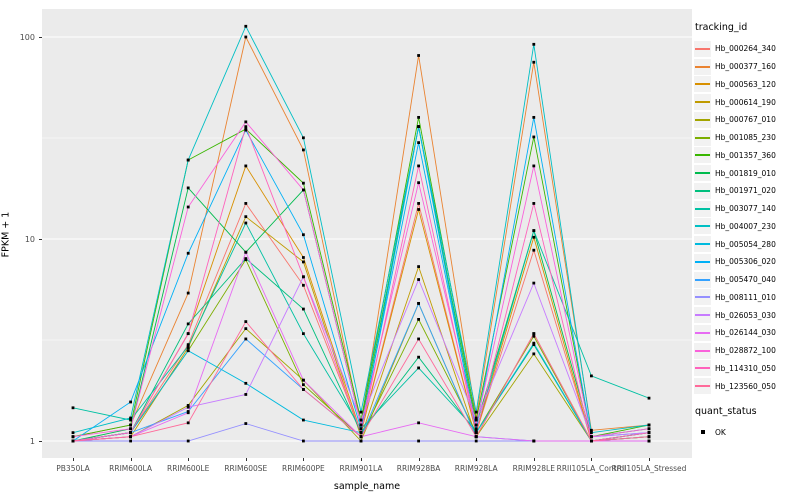 This screenshot has height=500, width=800. Describe the element at coordinates (418, 468) in the screenshot. I see `x-tick-label: RRIM928BA` at that location.